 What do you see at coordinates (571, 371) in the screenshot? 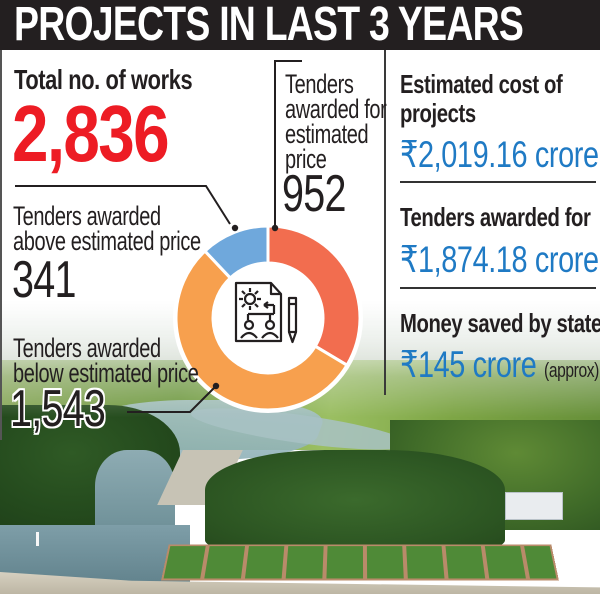
I see `money-saved-approx-note: (approx)` at bounding box center [571, 371].